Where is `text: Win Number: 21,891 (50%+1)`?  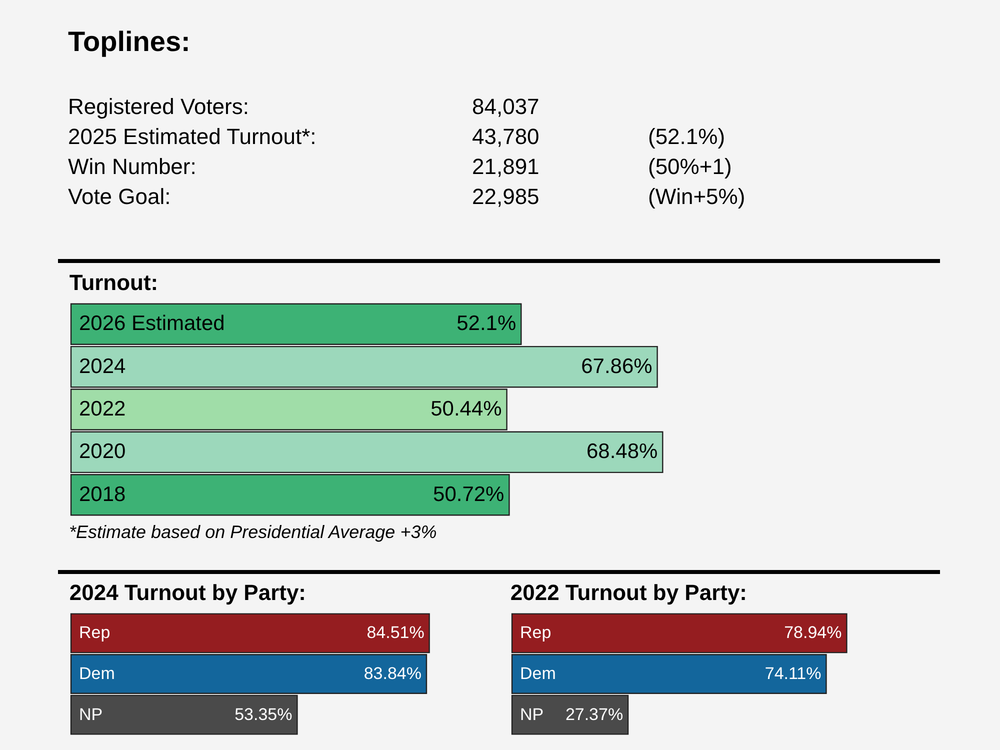
text: Win Number: 21,891 (50%+1) is located at coordinates (400, 166).